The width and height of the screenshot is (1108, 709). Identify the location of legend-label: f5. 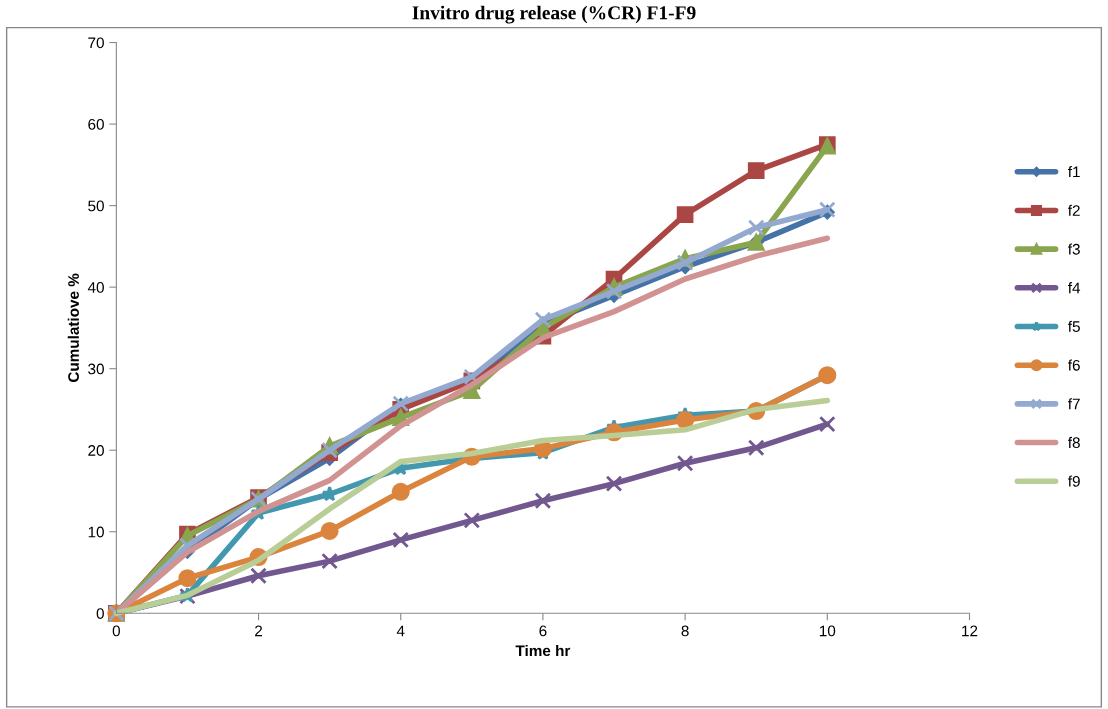
(1074, 326).